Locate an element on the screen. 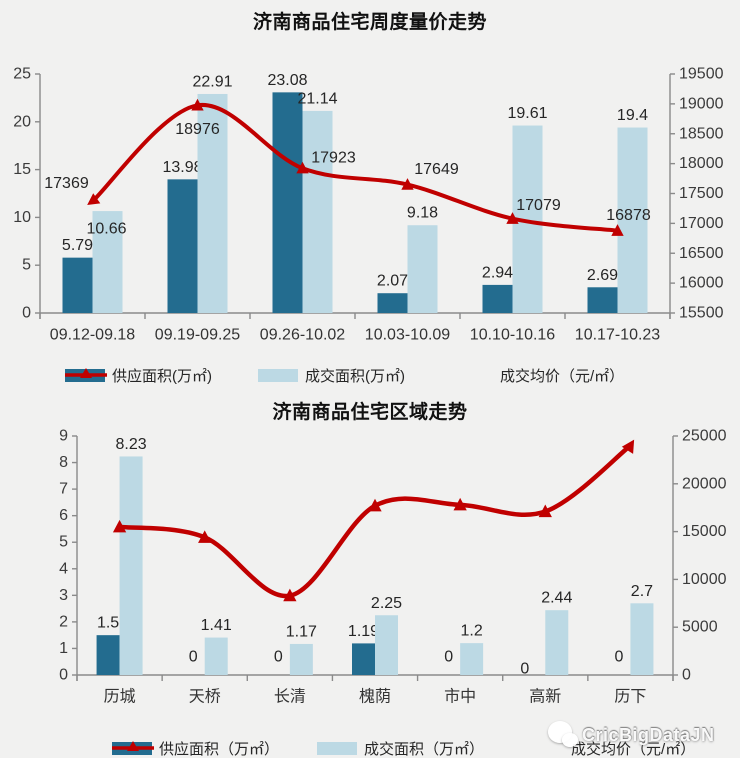 This screenshot has height=771, width=740. bar-value-label: 9.18 is located at coordinates (422, 213).